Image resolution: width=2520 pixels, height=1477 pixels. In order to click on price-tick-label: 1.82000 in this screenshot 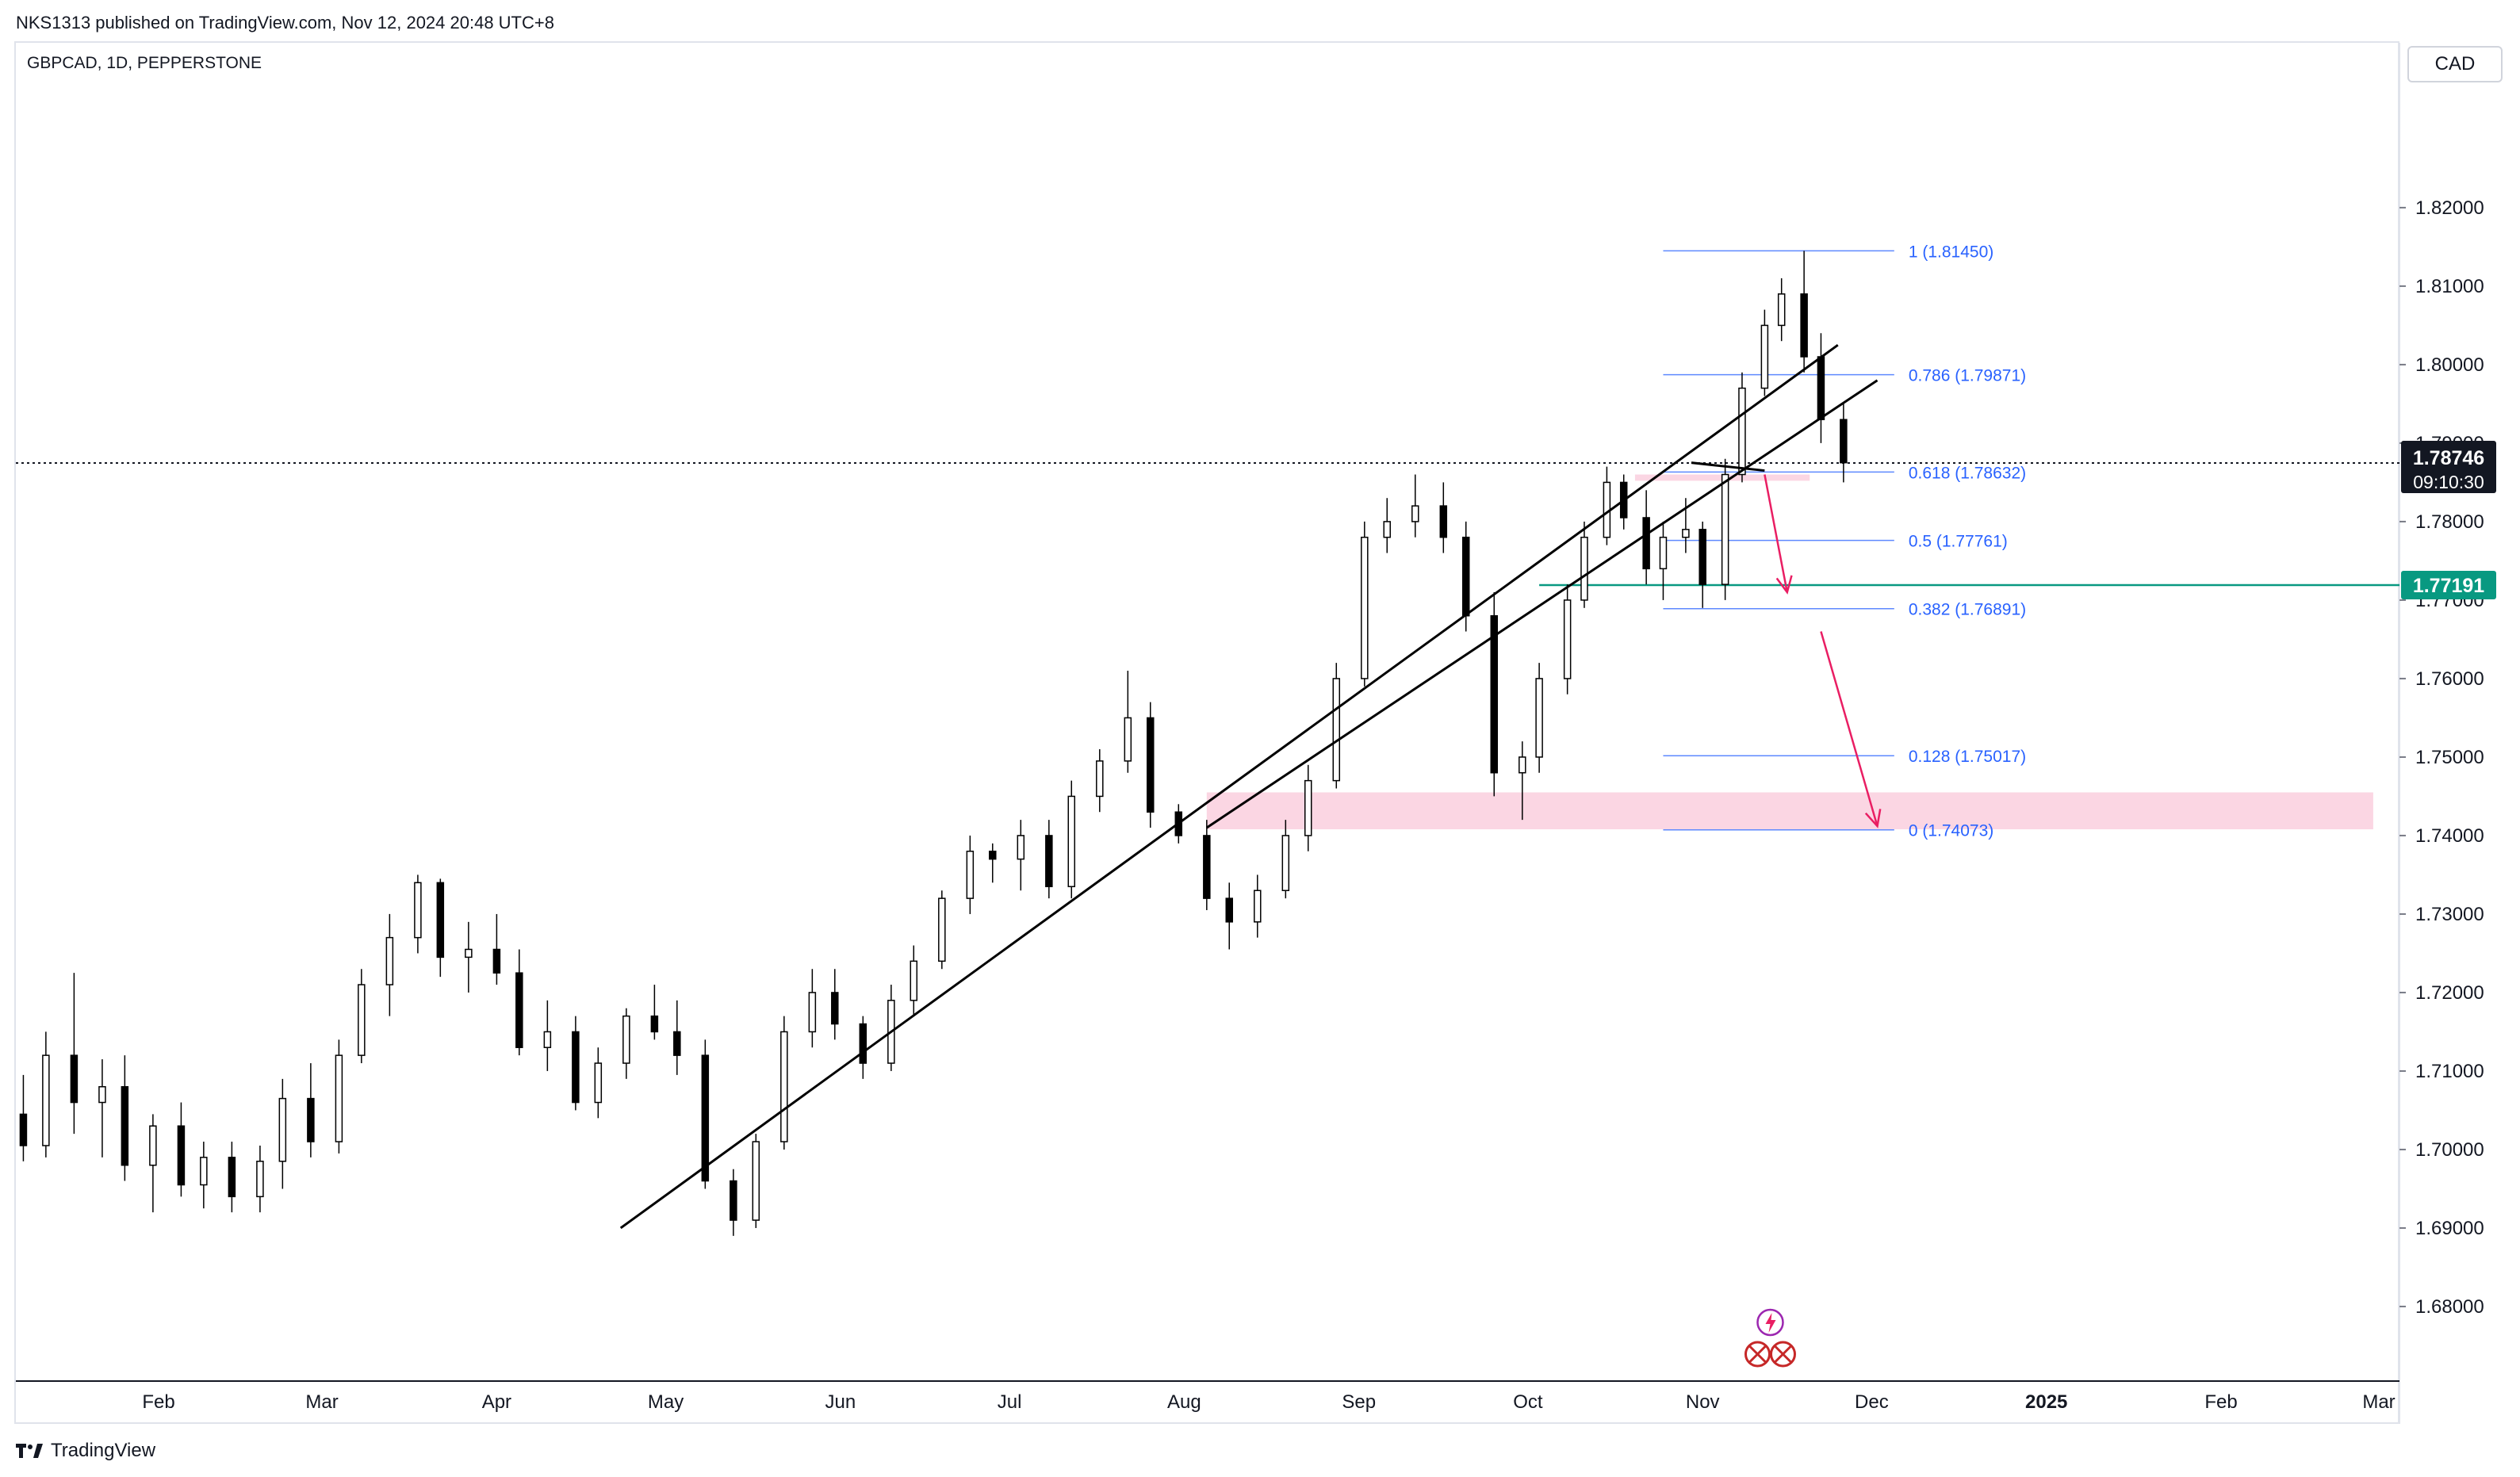, I will do `click(2449, 208)`.